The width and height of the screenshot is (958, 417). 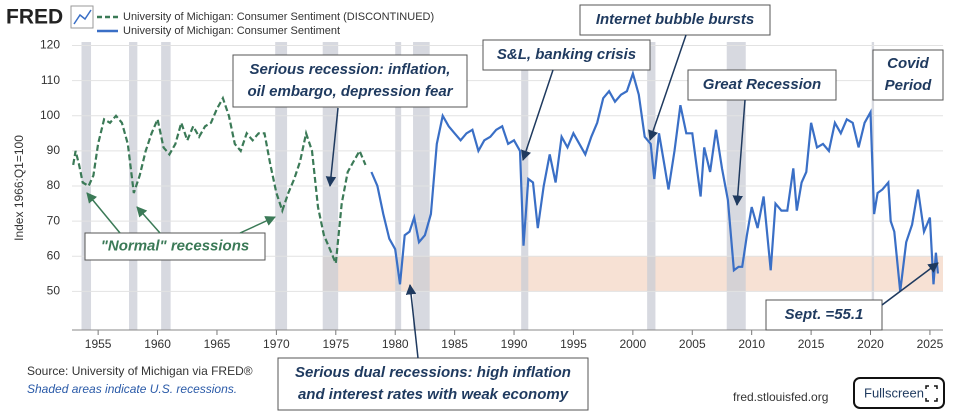 What do you see at coordinates (930, 344) in the screenshot?
I see `x-tick-label: 2025` at bounding box center [930, 344].